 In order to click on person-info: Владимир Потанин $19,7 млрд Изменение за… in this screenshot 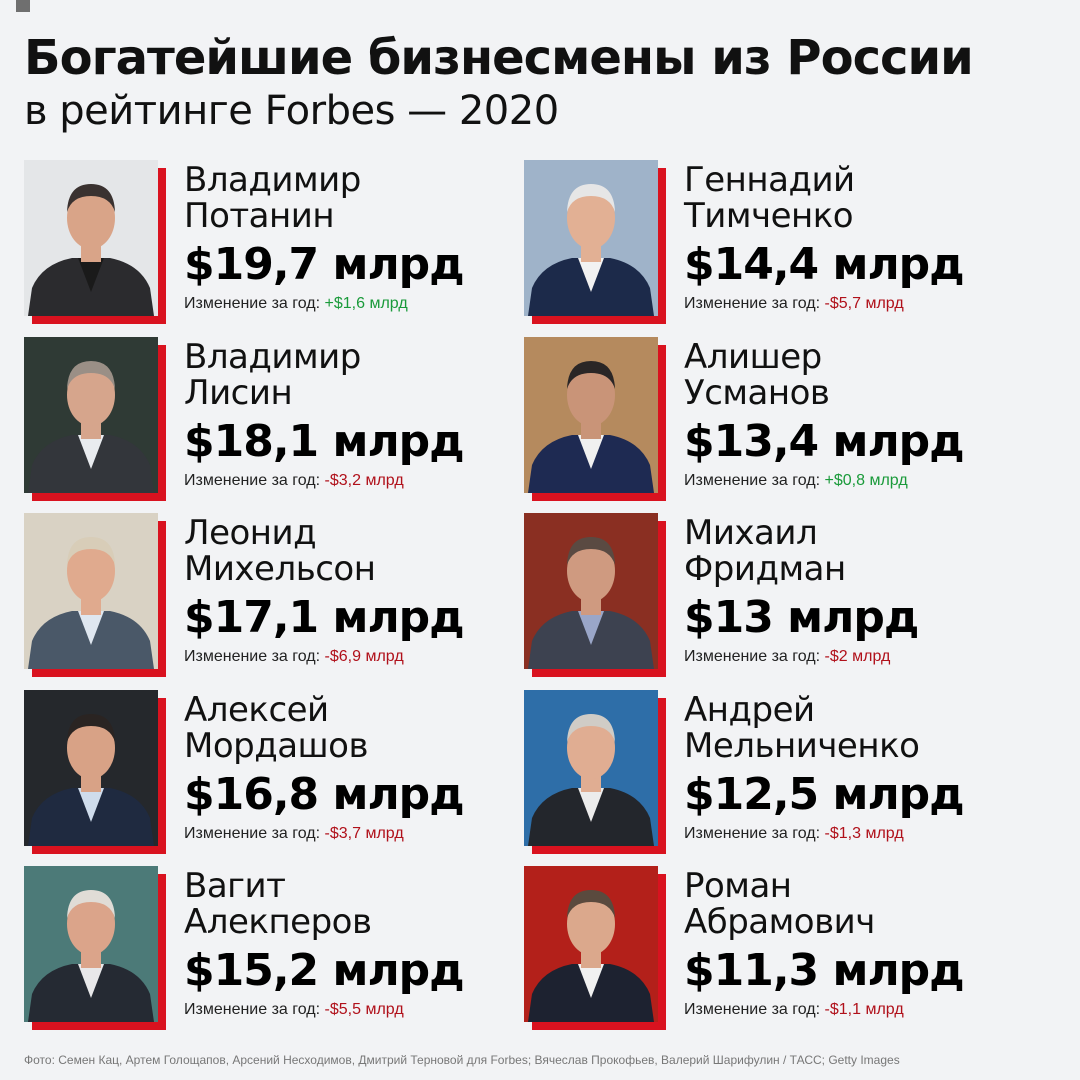, I will do `click(369, 238)`.